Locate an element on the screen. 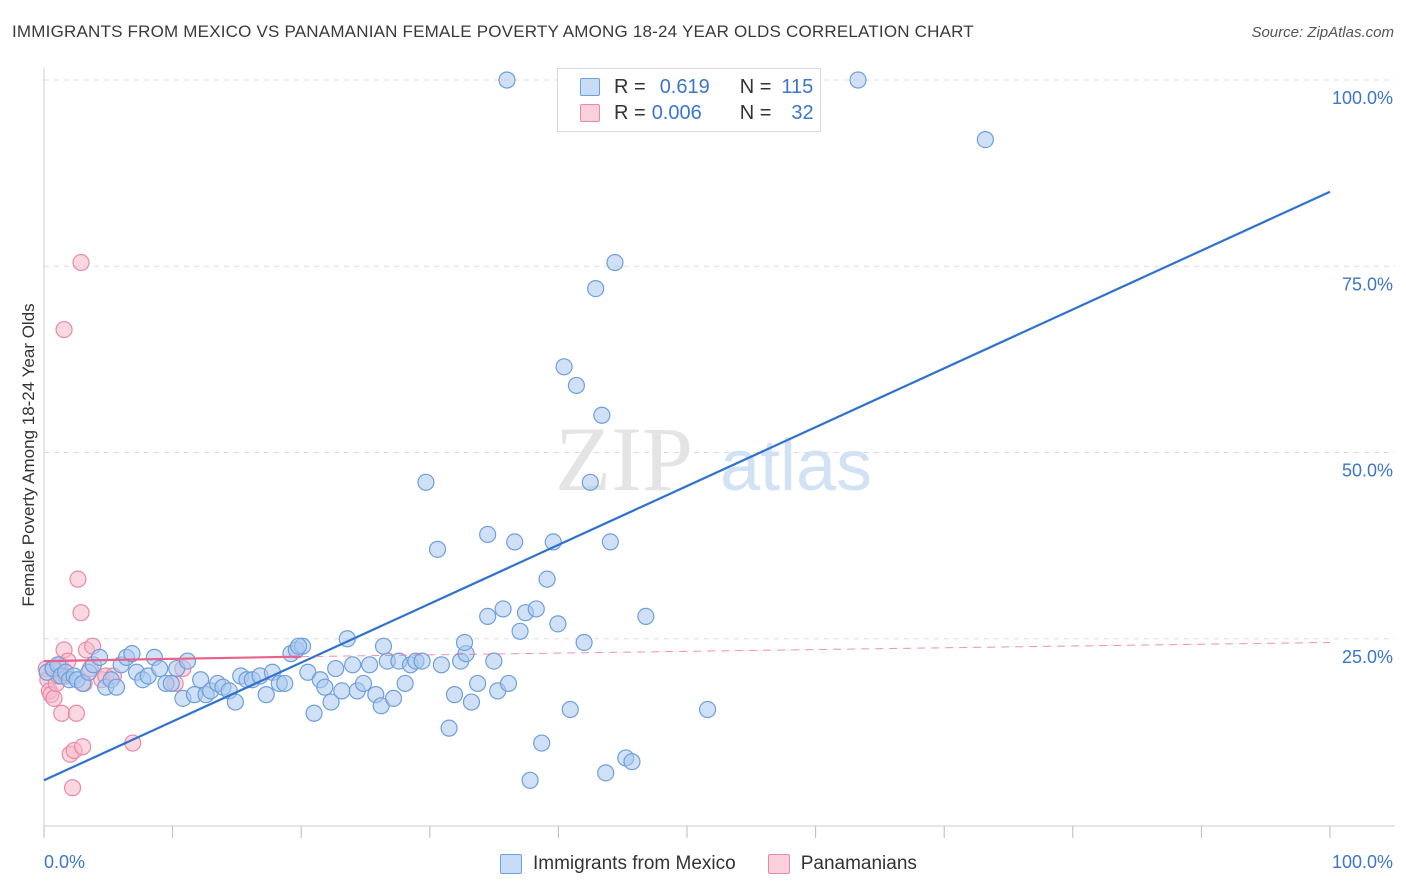  mexico-swatch is located at coordinates (590, 87).